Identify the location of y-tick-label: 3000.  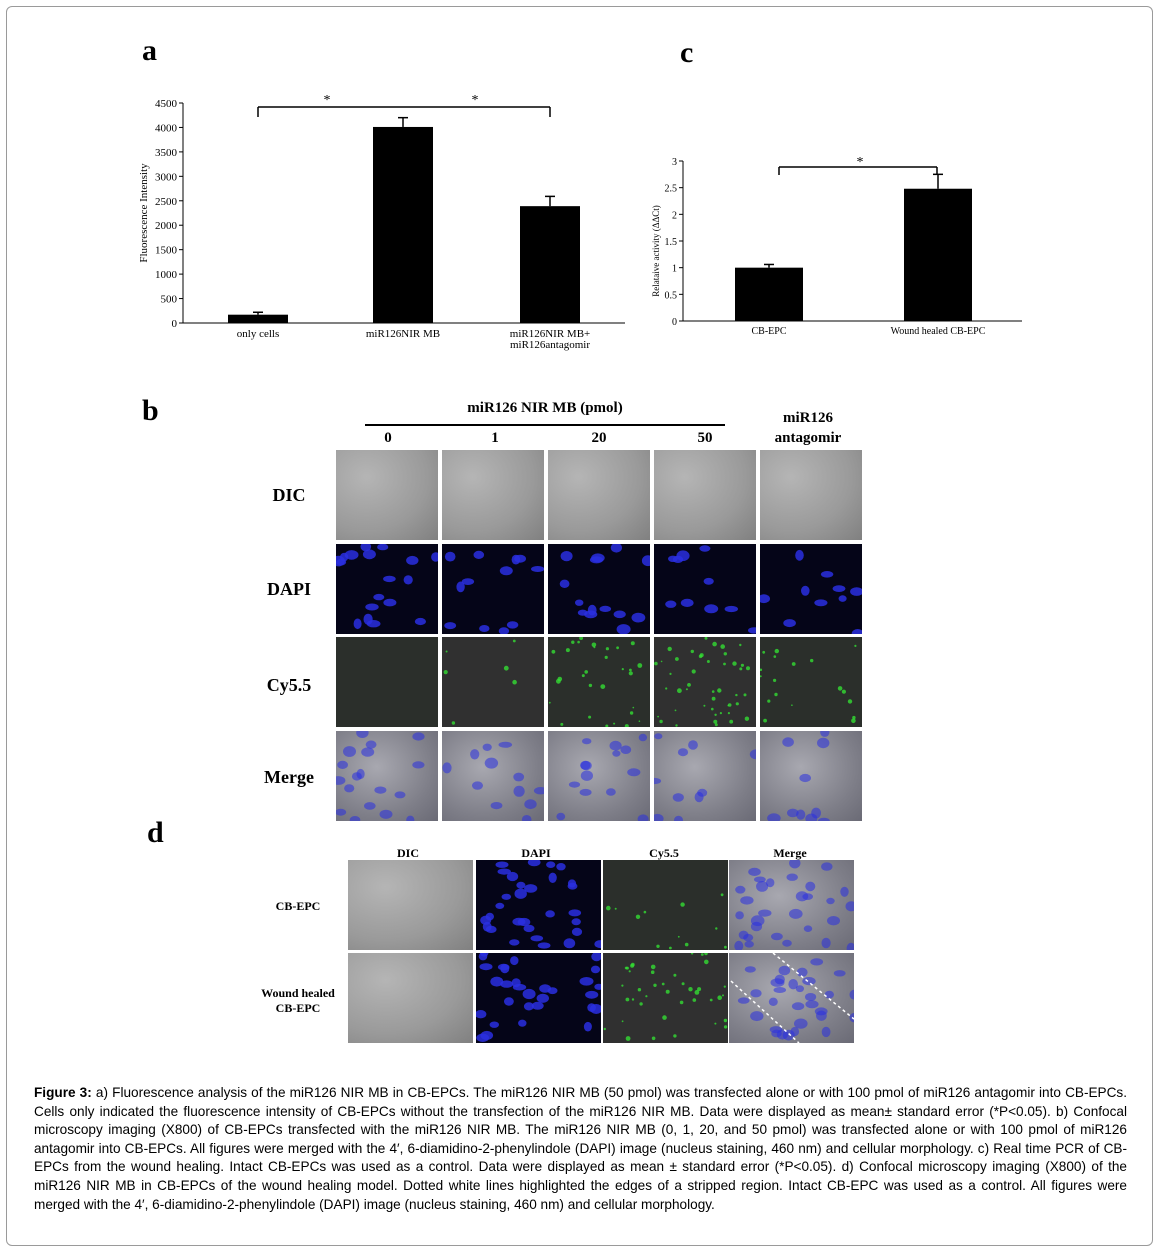
(166, 177).